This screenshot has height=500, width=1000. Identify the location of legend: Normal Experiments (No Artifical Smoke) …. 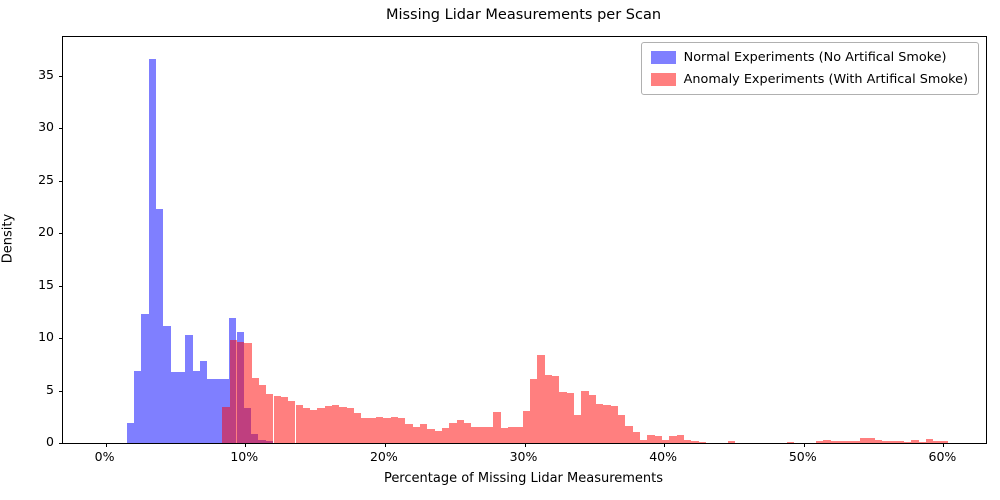
(809, 68).